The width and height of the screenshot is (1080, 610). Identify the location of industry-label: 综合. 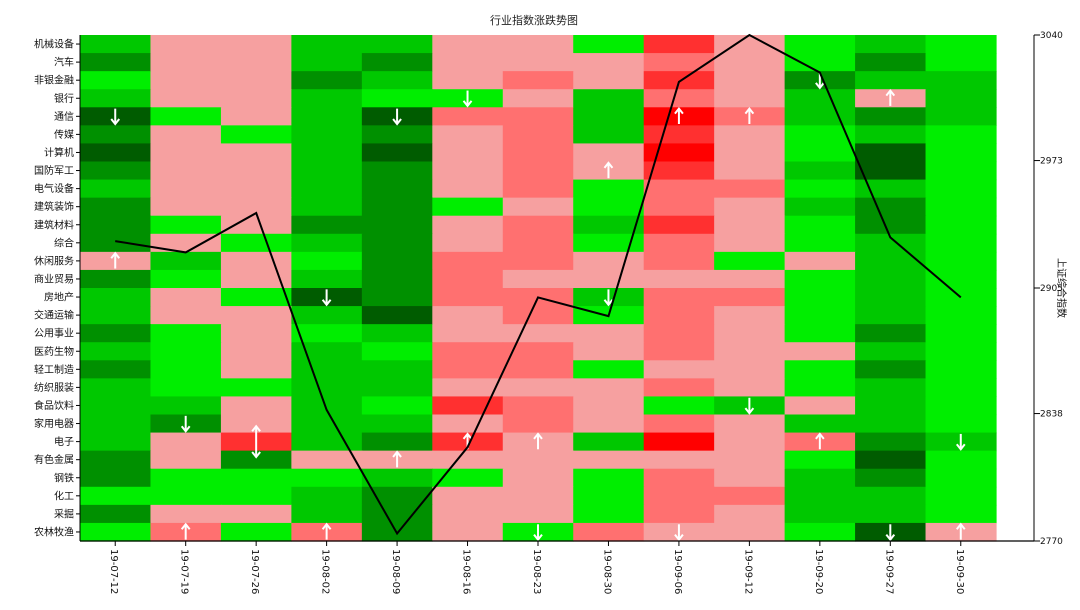
(64, 242).